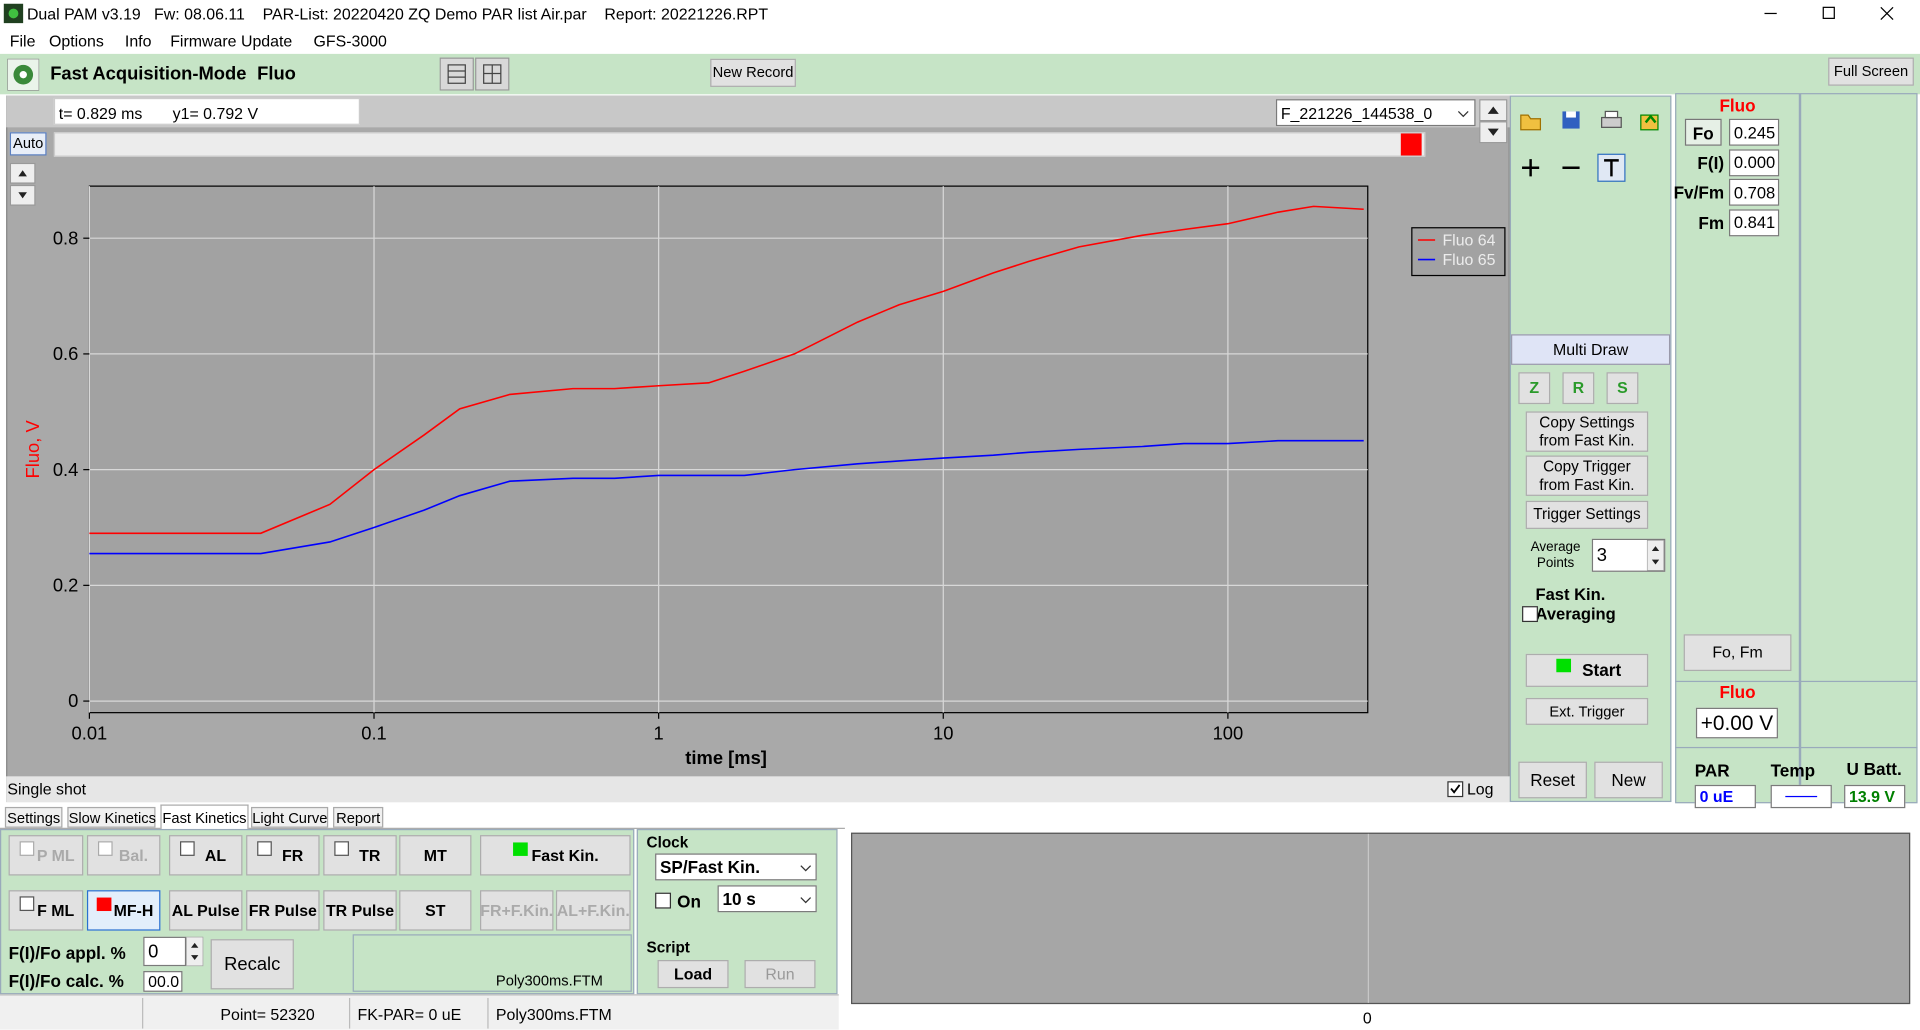 Image resolution: width=1920 pixels, height=1030 pixels. What do you see at coordinates (1455, 789) in the screenshot?
I see `log-checkbox` at bounding box center [1455, 789].